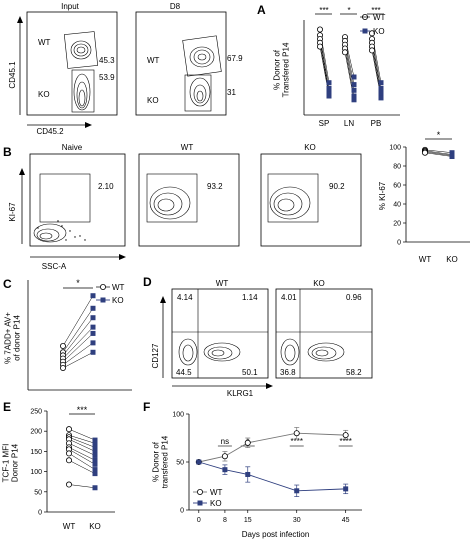 The image size is (474, 545). Describe the element at coordinates (282, 69) in the screenshot. I see `a-y-label: % Donor ofTransfered P14` at that location.